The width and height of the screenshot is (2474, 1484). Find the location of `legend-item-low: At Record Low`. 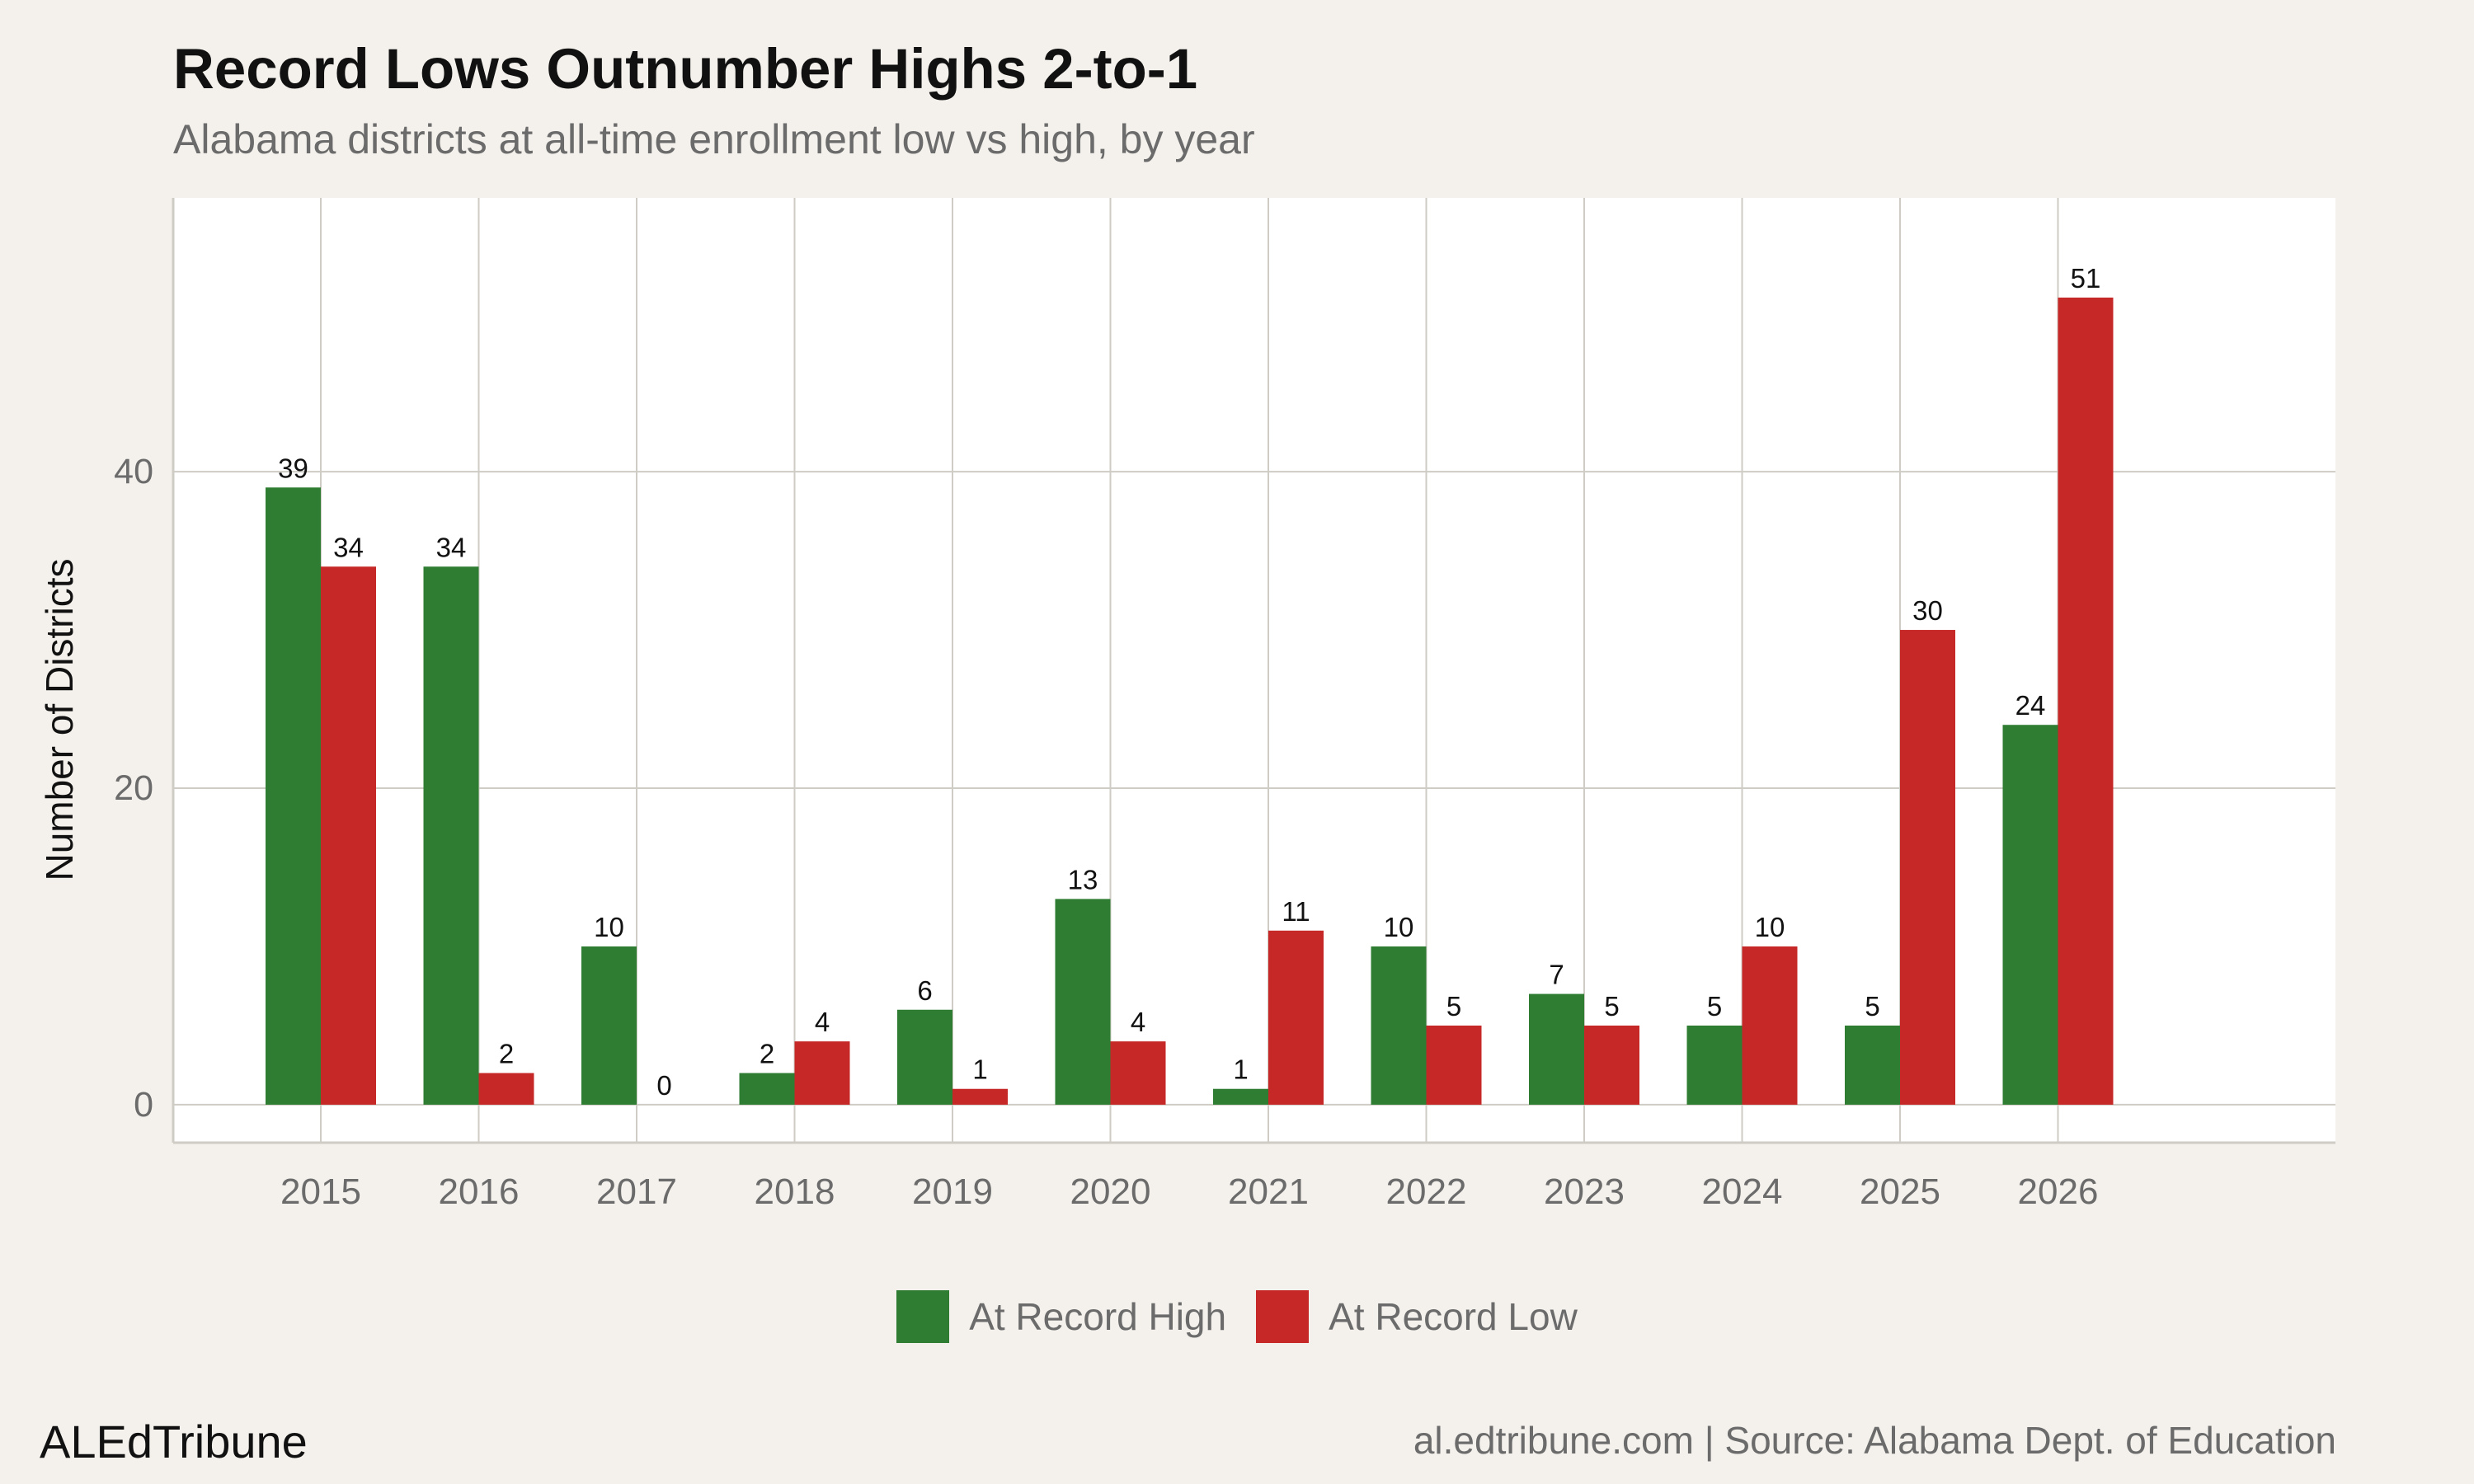

legend-item-low: At Record Low is located at coordinates (1417, 1316).